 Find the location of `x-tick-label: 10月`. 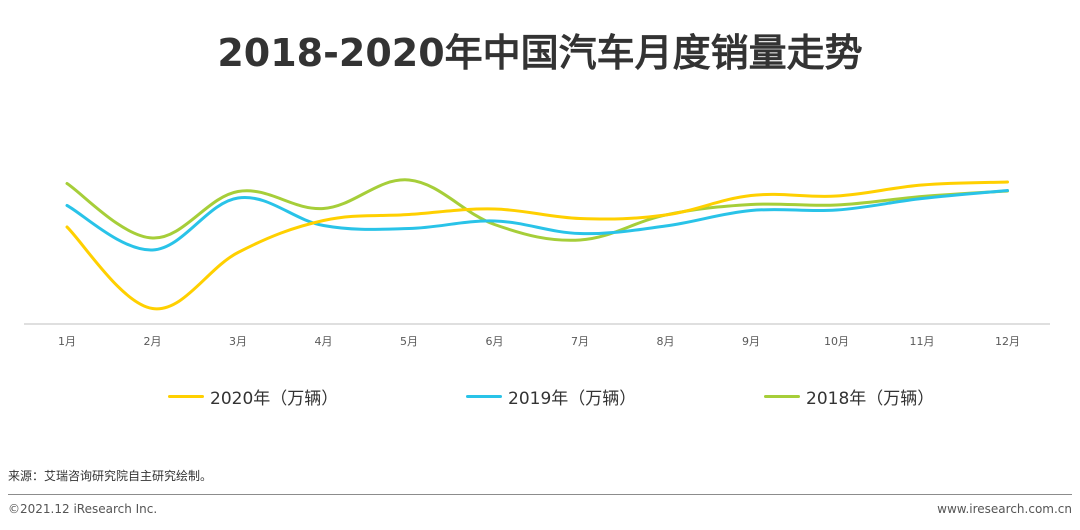

x-tick-label: 10月 is located at coordinates (836, 341).